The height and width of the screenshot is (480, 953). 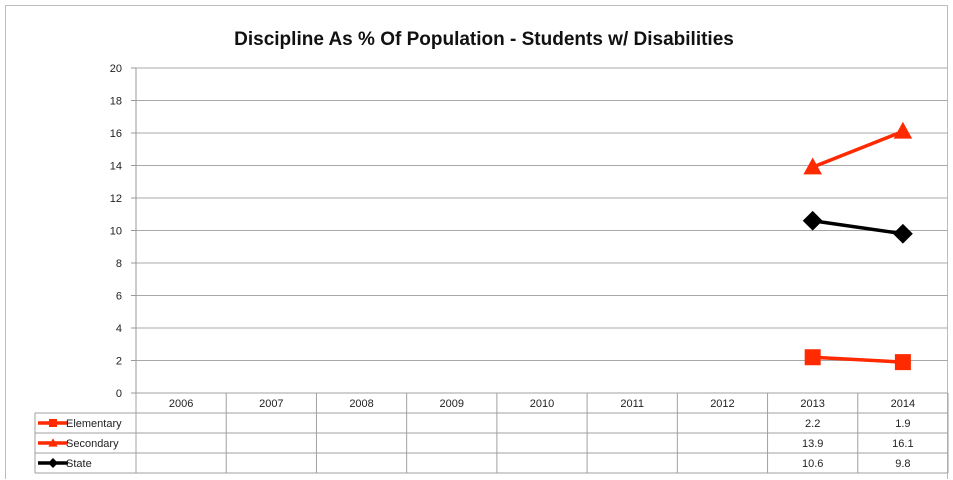 I want to click on legend-item: Secondary, so click(x=78, y=444).